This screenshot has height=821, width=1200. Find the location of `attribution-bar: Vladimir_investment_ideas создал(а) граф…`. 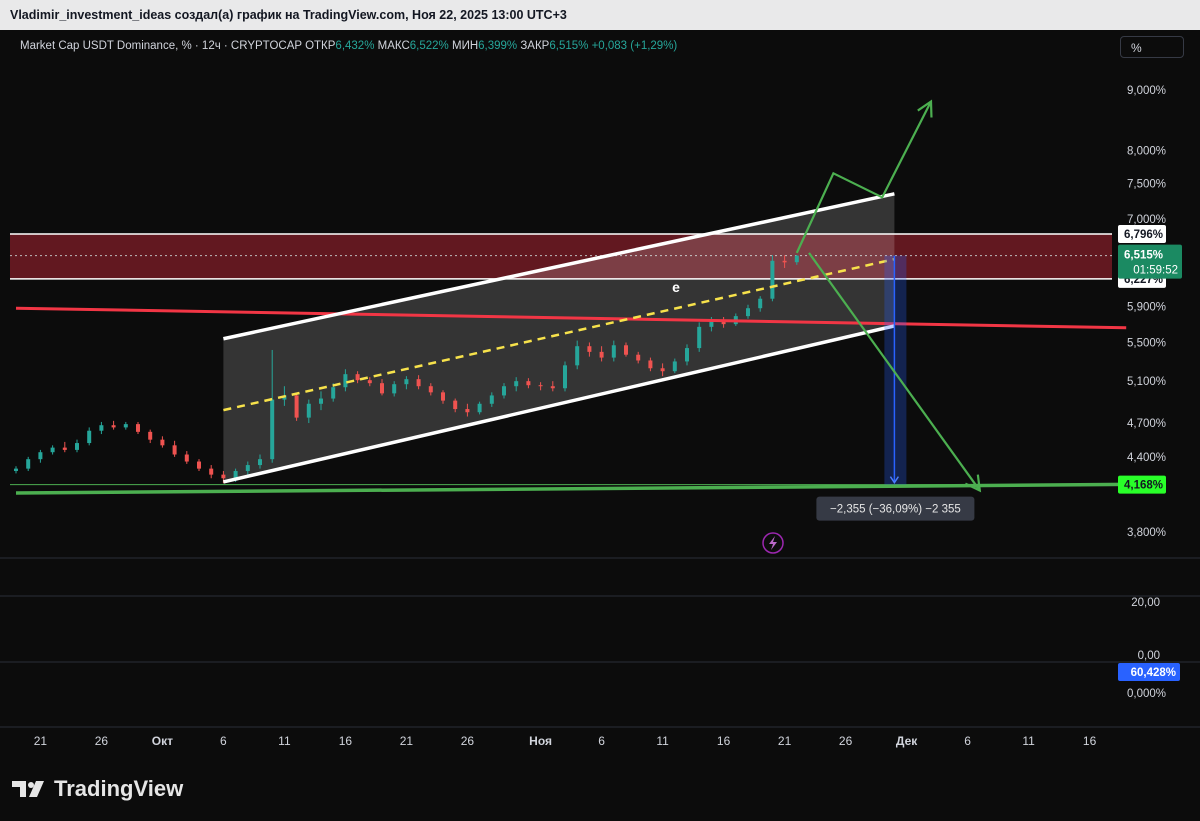

attribution-bar: Vladimir_investment_ideas создал(а) граф… is located at coordinates (600, 15).